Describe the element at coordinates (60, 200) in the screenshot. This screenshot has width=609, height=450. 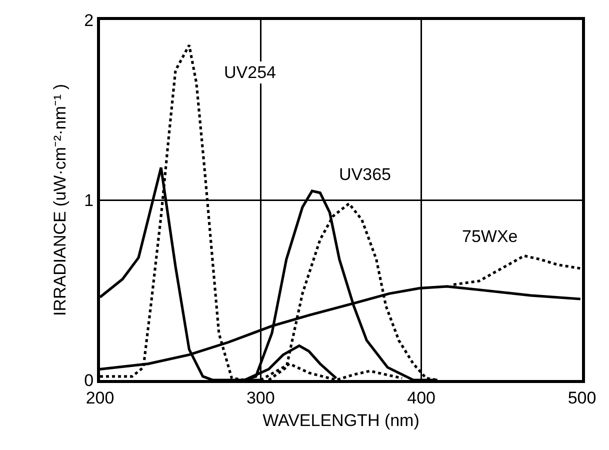
I see `y-axis-title: IRRADIANCE (uW·cm⁻²·nm⁻¹ )` at that location.